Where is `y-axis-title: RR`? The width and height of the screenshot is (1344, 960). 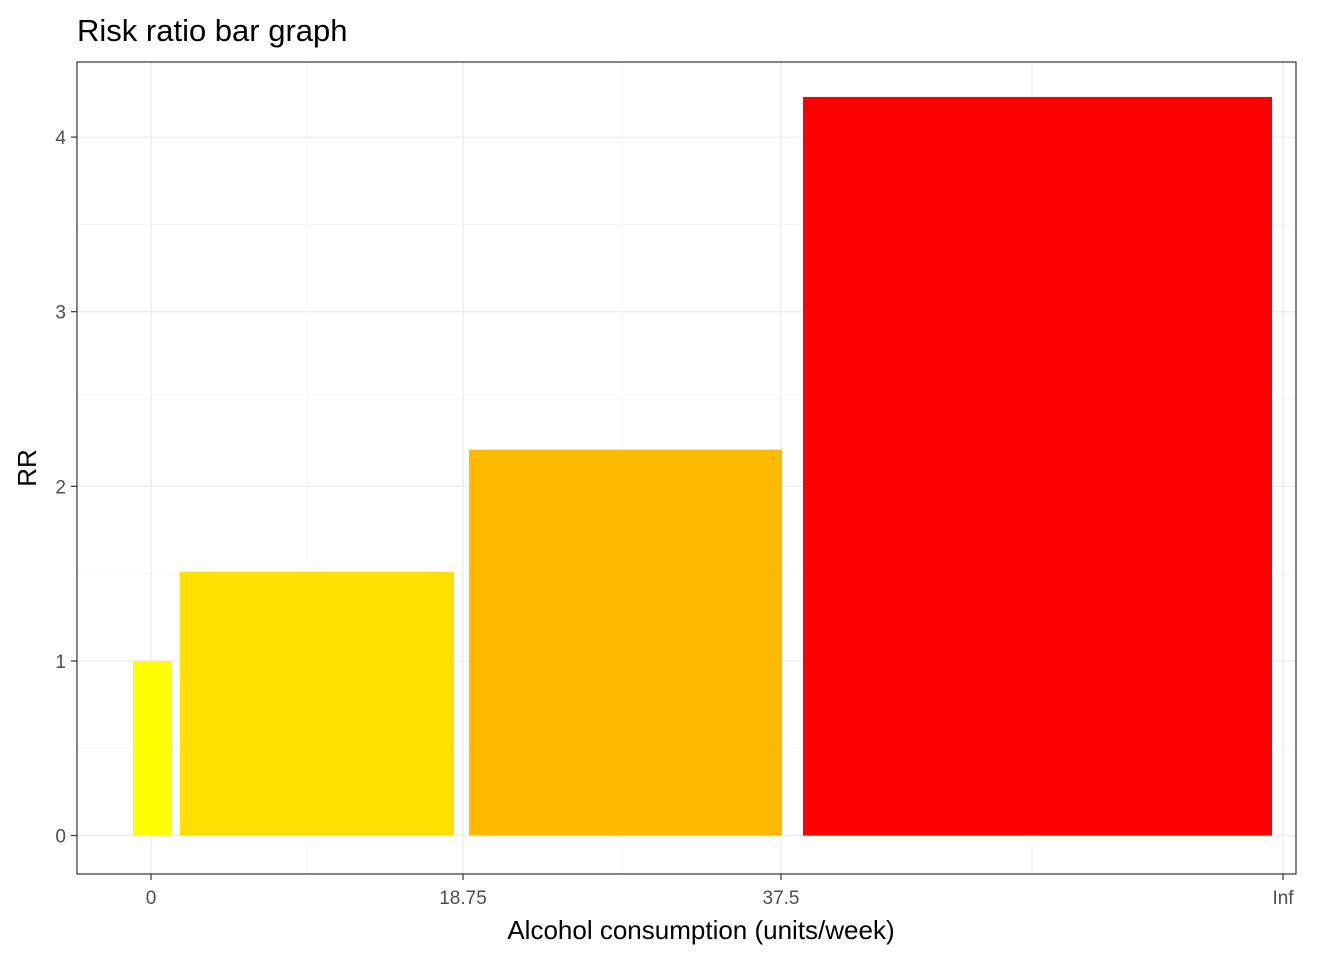 y-axis-title: RR is located at coordinates (27, 468).